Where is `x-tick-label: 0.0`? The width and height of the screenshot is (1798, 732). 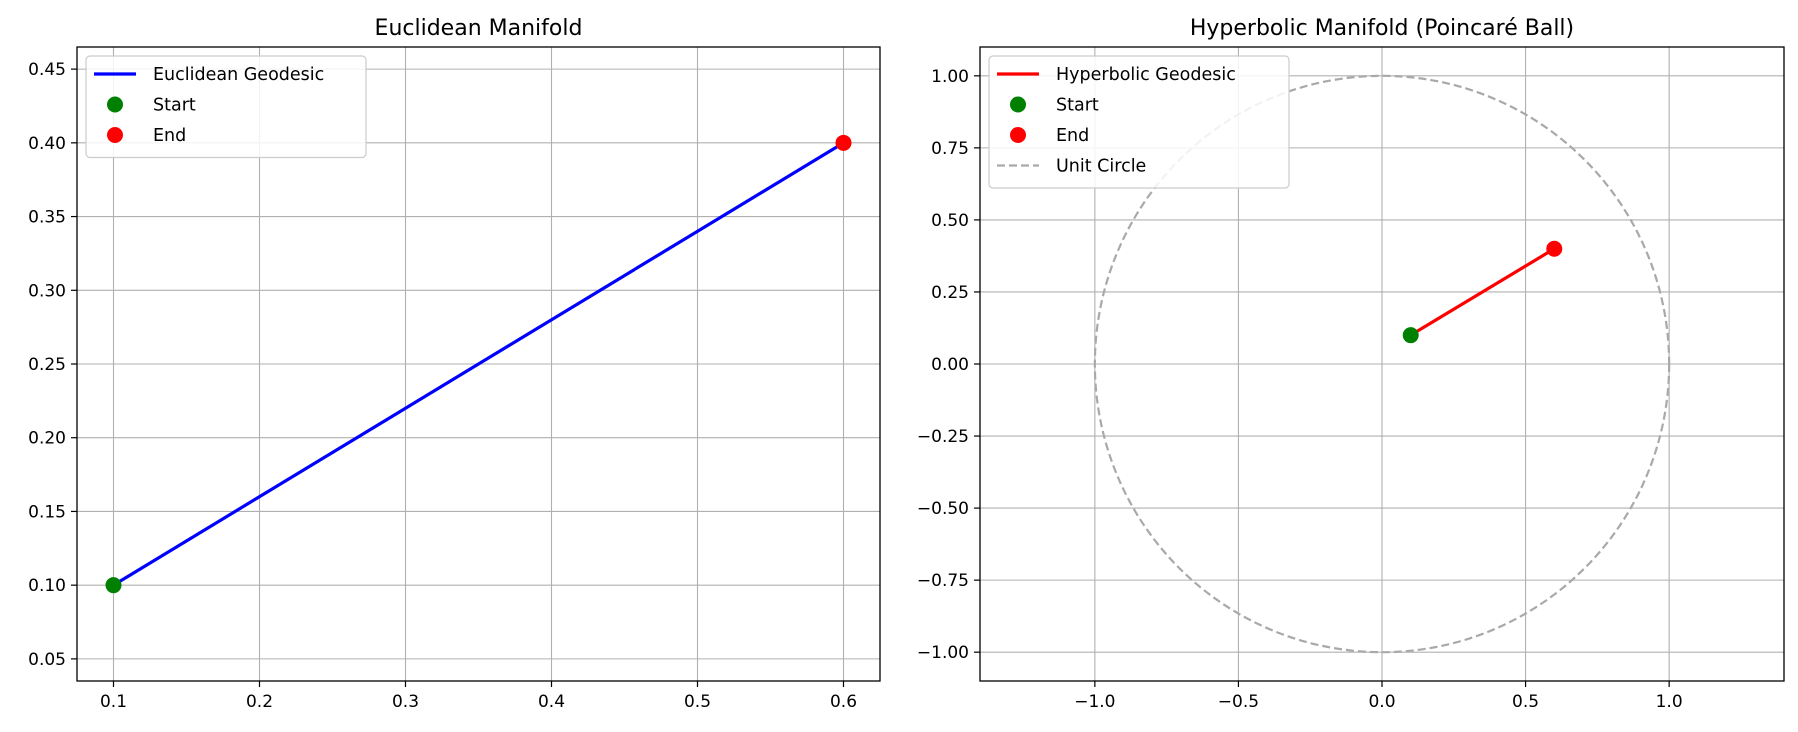 x-tick-label: 0.0 is located at coordinates (1381, 702).